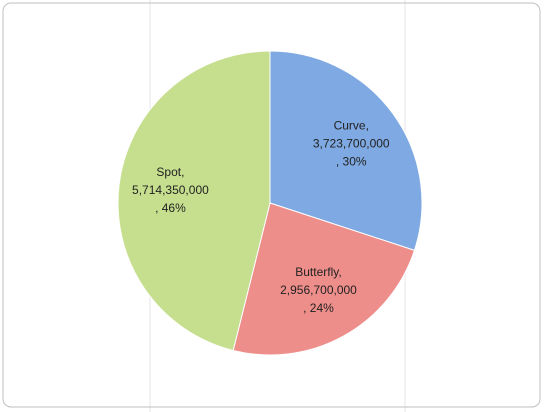 The height and width of the screenshot is (412, 544). Describe the element at coordinates (351, 125) in the screenshot. I see `data-label: Curve,` at that location.